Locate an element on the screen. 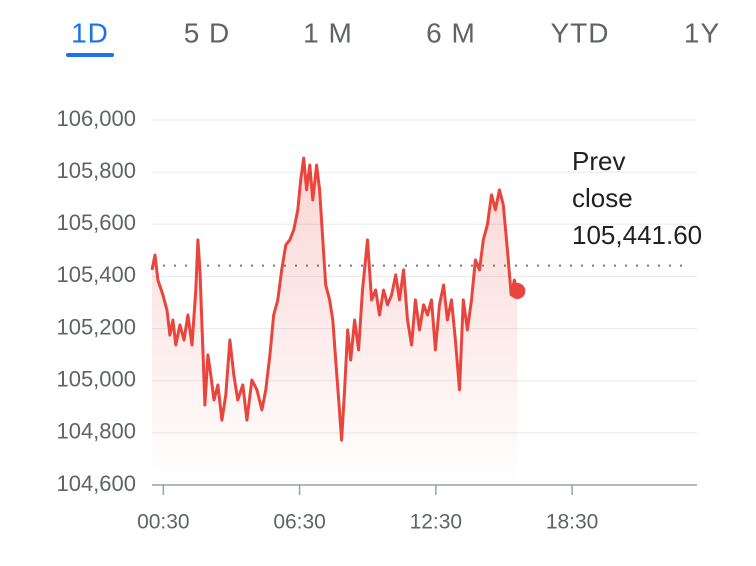 The height and width of the screenshot is (566, 756). time-range-tab: 6 M is located at coordinates (451, 32).